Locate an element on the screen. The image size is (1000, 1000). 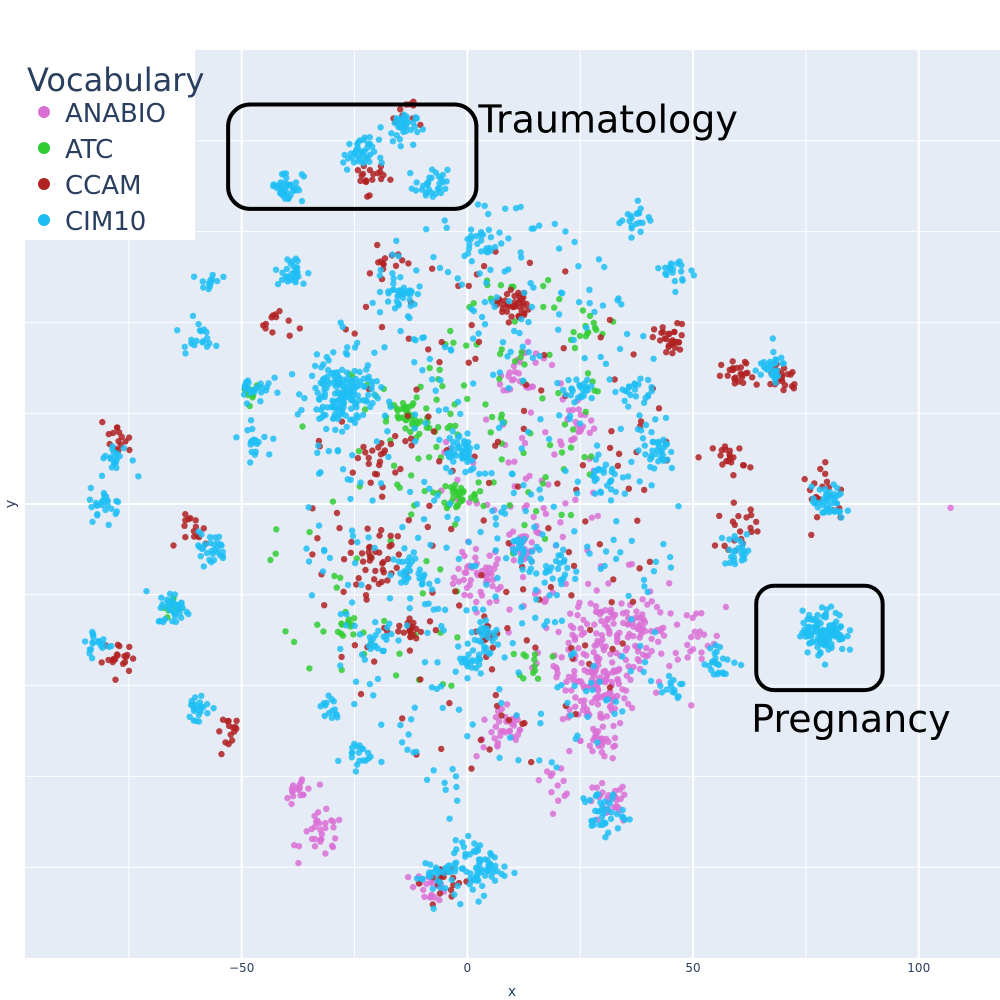
x-axis-title: x is located at coordinates (512, 992).